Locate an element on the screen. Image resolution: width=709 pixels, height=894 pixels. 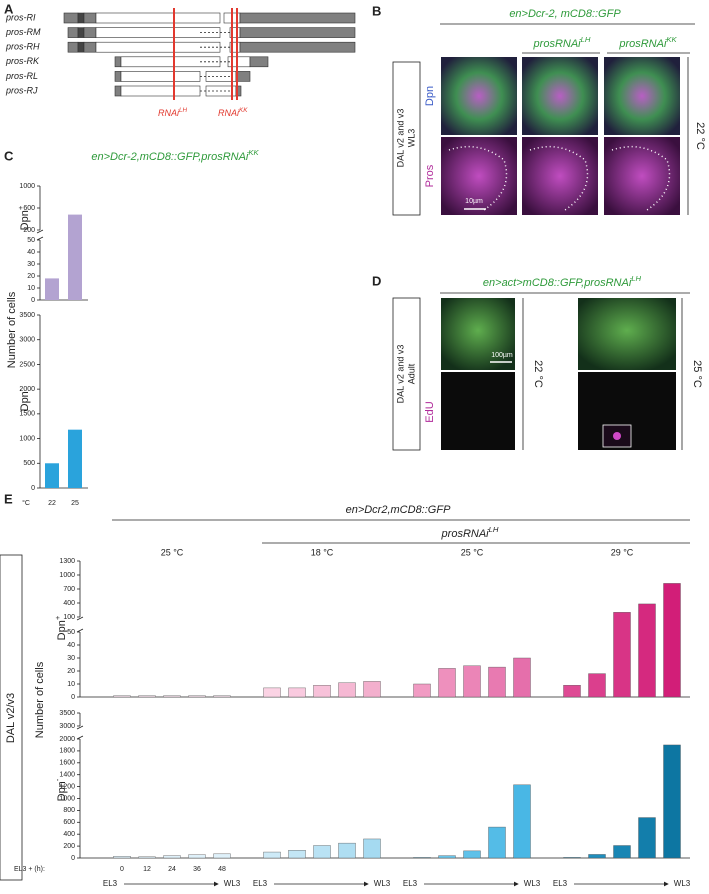
y-tick-label: 0 is located at coordinates (33, 488).